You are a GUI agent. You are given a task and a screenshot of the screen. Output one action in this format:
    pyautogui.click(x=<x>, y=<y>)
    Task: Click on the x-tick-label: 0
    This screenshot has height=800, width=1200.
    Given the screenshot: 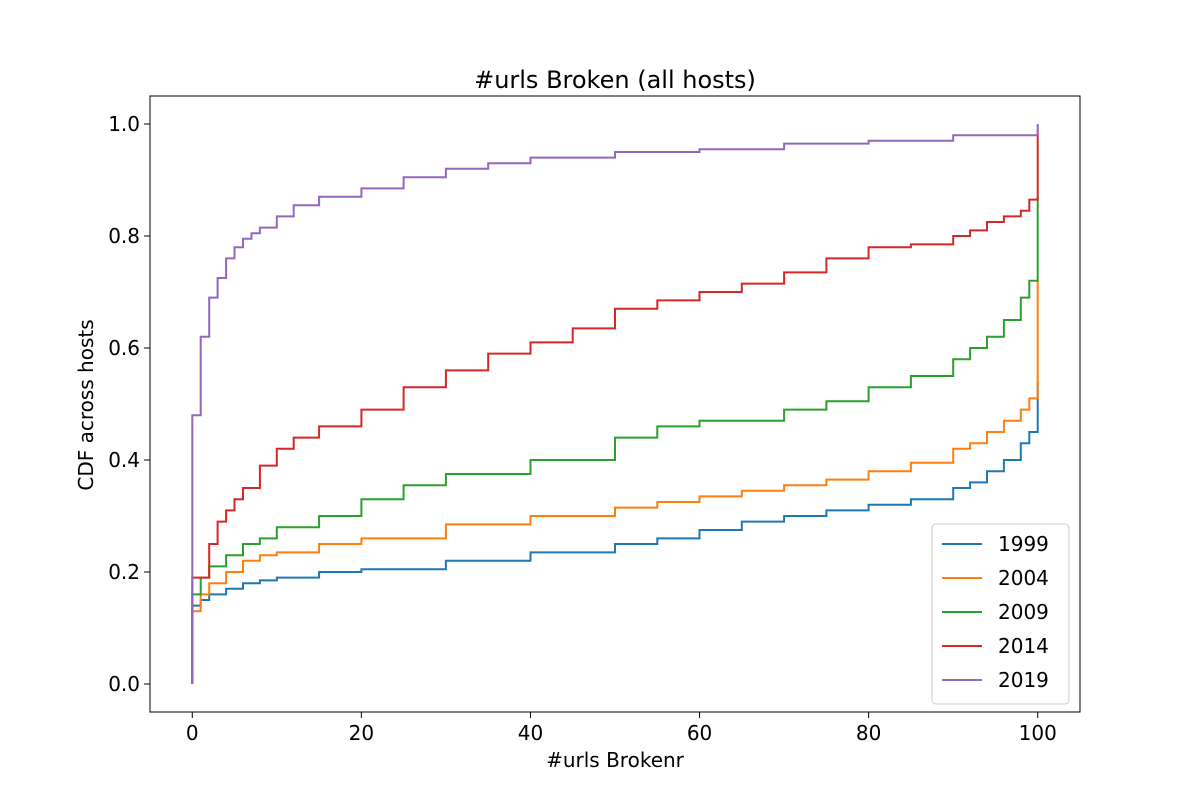 What is the action you would take?
    pyautogui.click(x=192, y=733)
    